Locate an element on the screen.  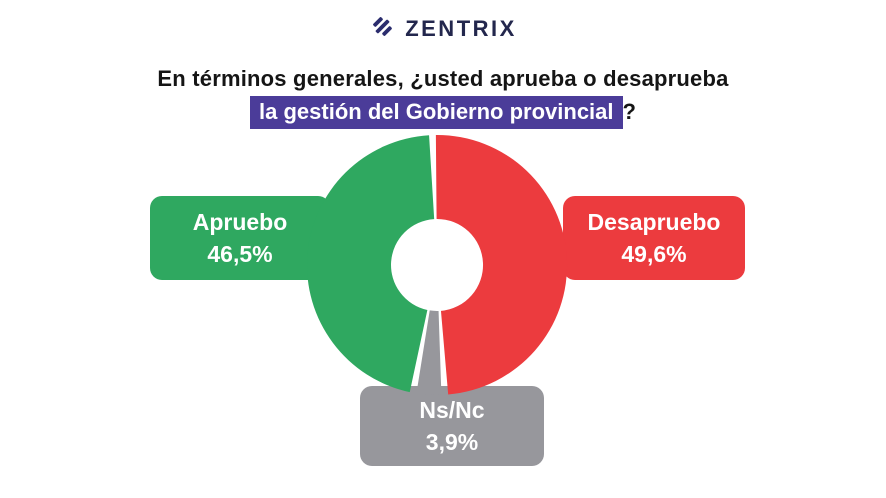
label-apruebo-title: Apruebo is located at coordinates (240, 221).